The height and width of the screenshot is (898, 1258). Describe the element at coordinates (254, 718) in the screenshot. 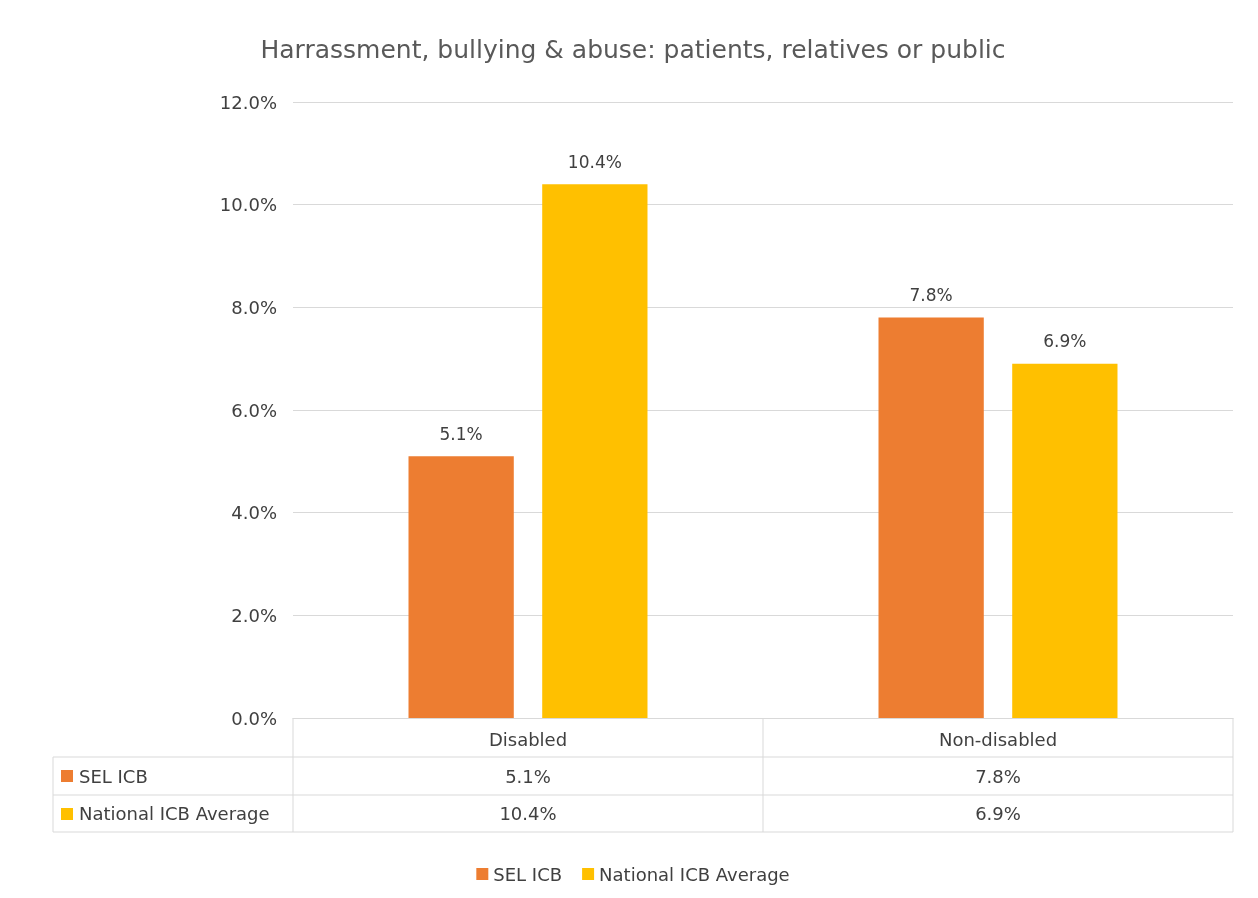

I see `y-tick-label: 0.0%` at that location.